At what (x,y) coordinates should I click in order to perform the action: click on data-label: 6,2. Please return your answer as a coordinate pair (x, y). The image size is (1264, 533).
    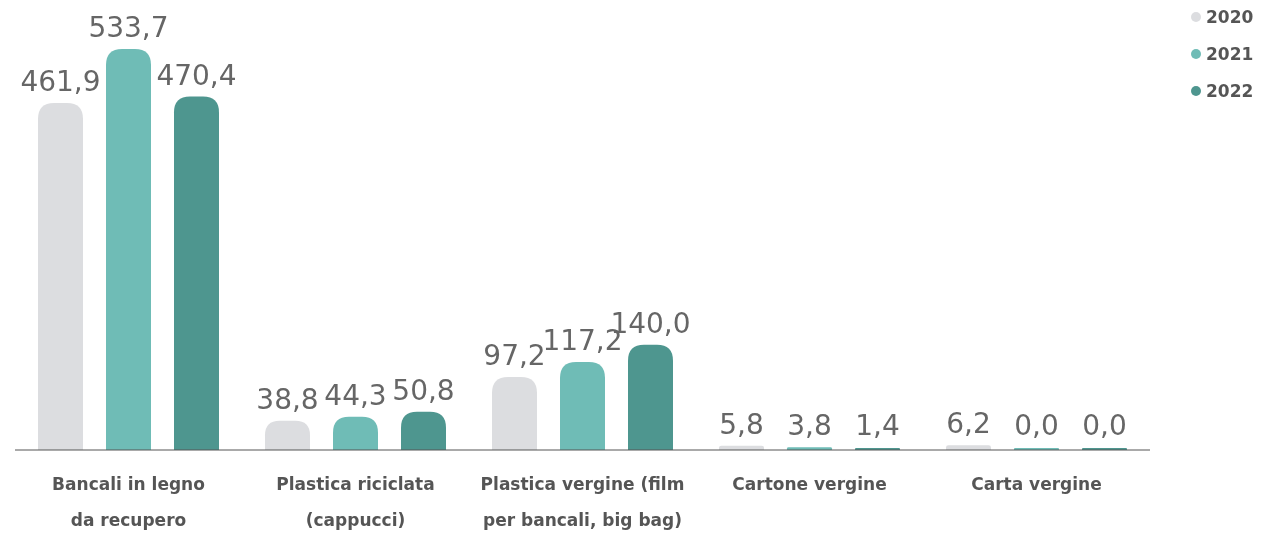
    Looking at the image, I should click on (968, 424).